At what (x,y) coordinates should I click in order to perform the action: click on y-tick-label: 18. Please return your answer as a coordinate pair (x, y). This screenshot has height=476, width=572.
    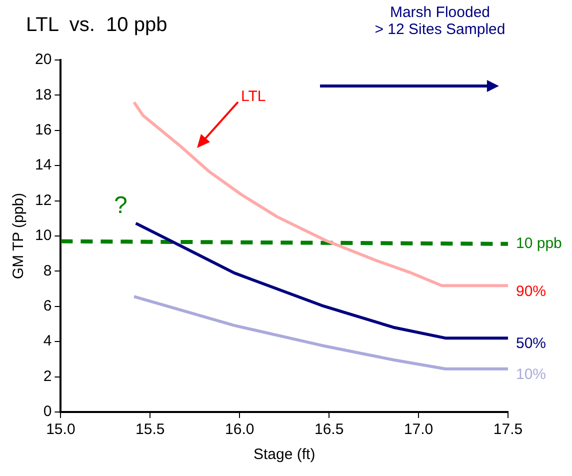
    Looking at the image, I should click on (43, 95).